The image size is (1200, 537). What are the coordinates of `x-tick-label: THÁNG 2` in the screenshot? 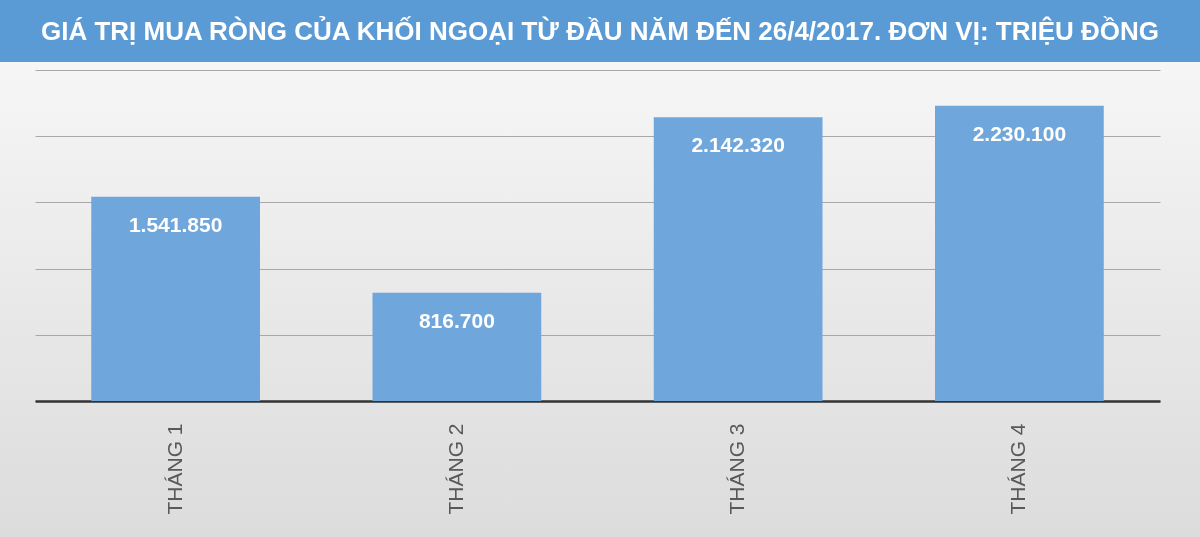 It's located at (455, 469).